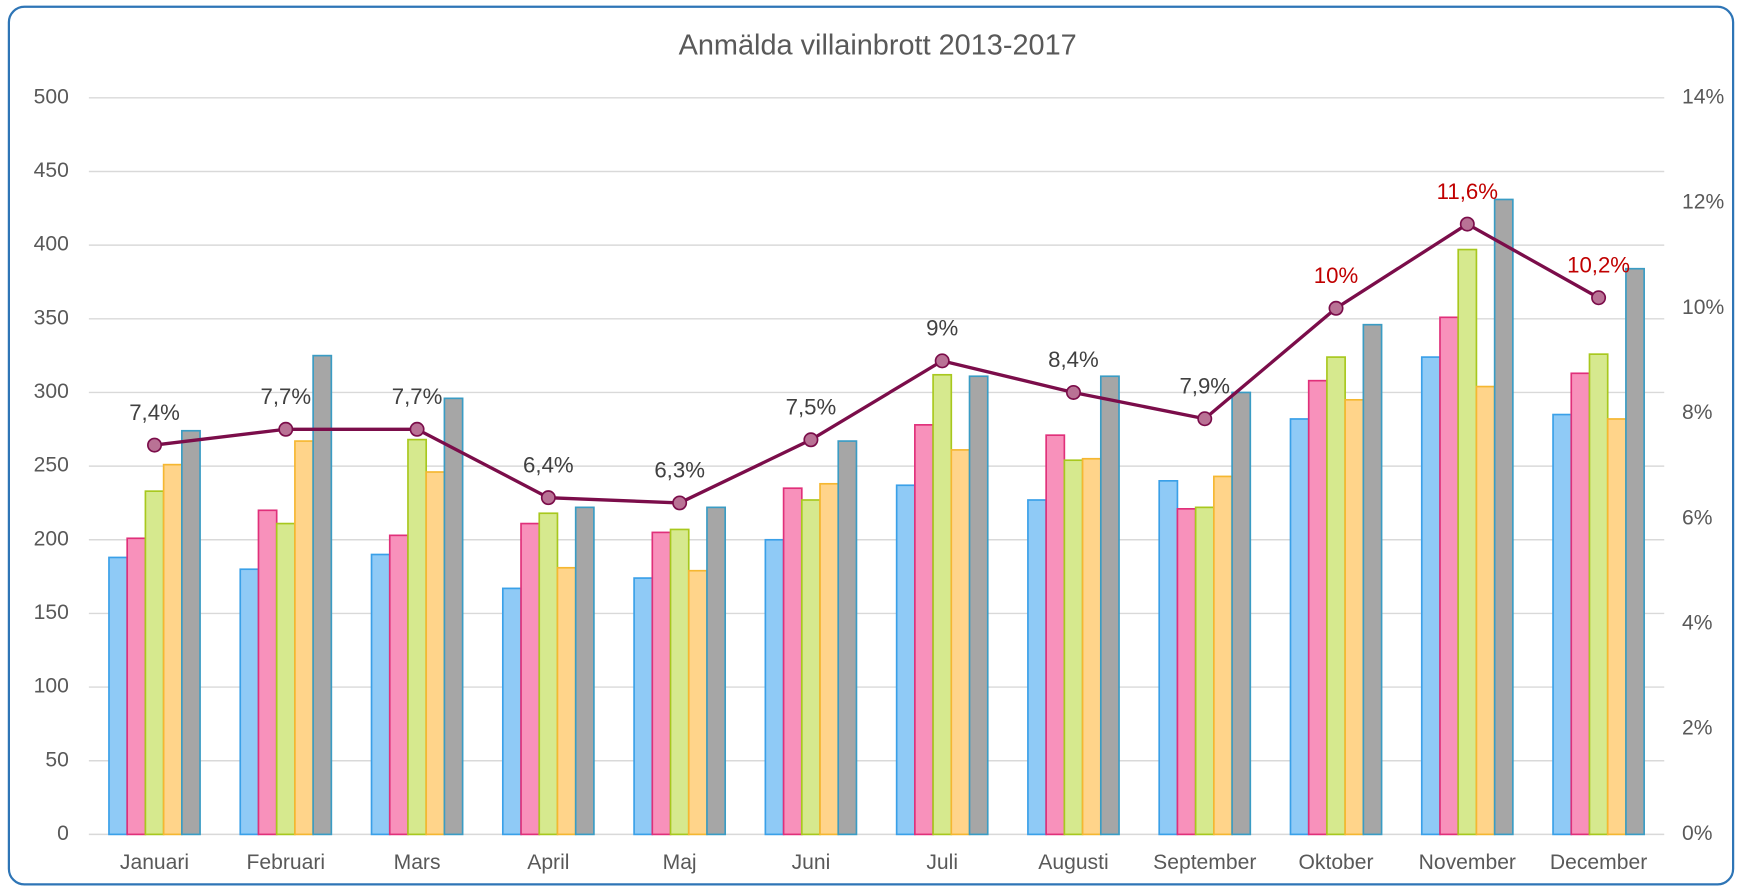 The width and height of the screenshot is (1742, 890). I want to click on data-label: 10%, so click(1336, 275).